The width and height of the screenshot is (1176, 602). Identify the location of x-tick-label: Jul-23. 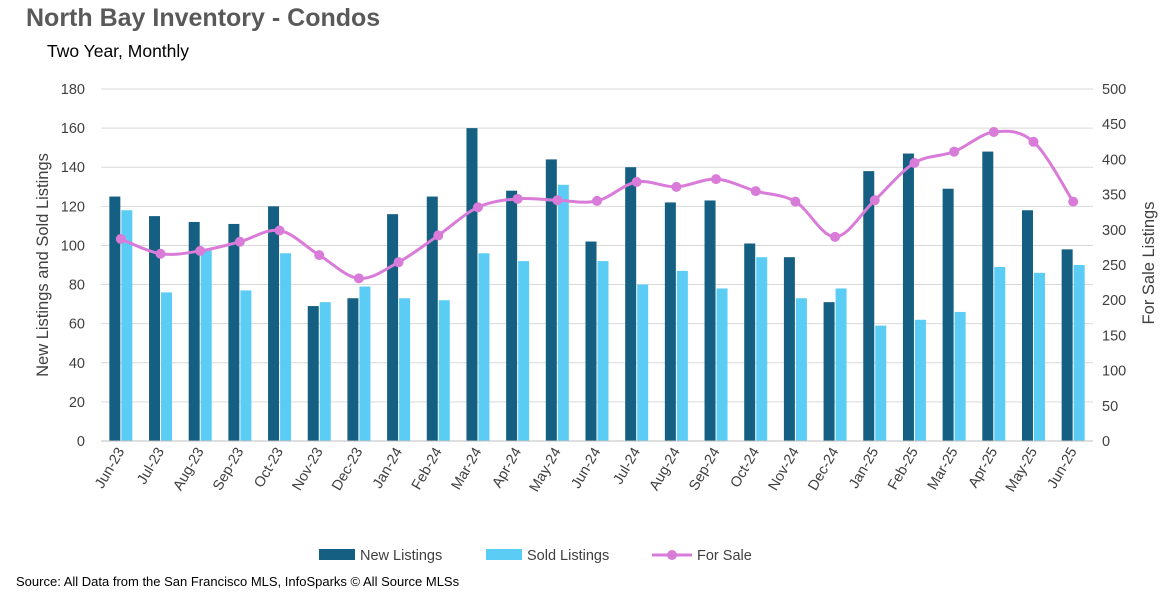
(151, 466).